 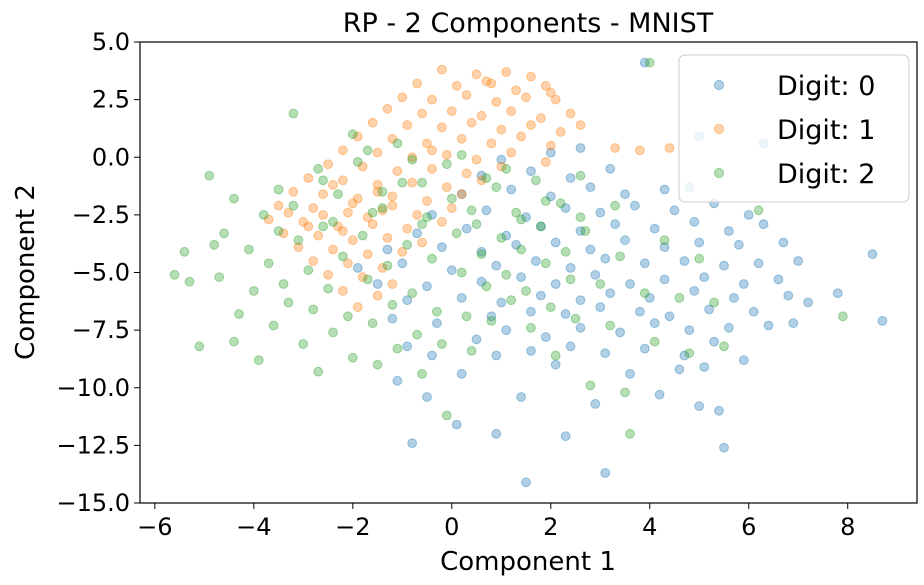 I want to click on x-tick-label: 6, so click(x=748, y=527).